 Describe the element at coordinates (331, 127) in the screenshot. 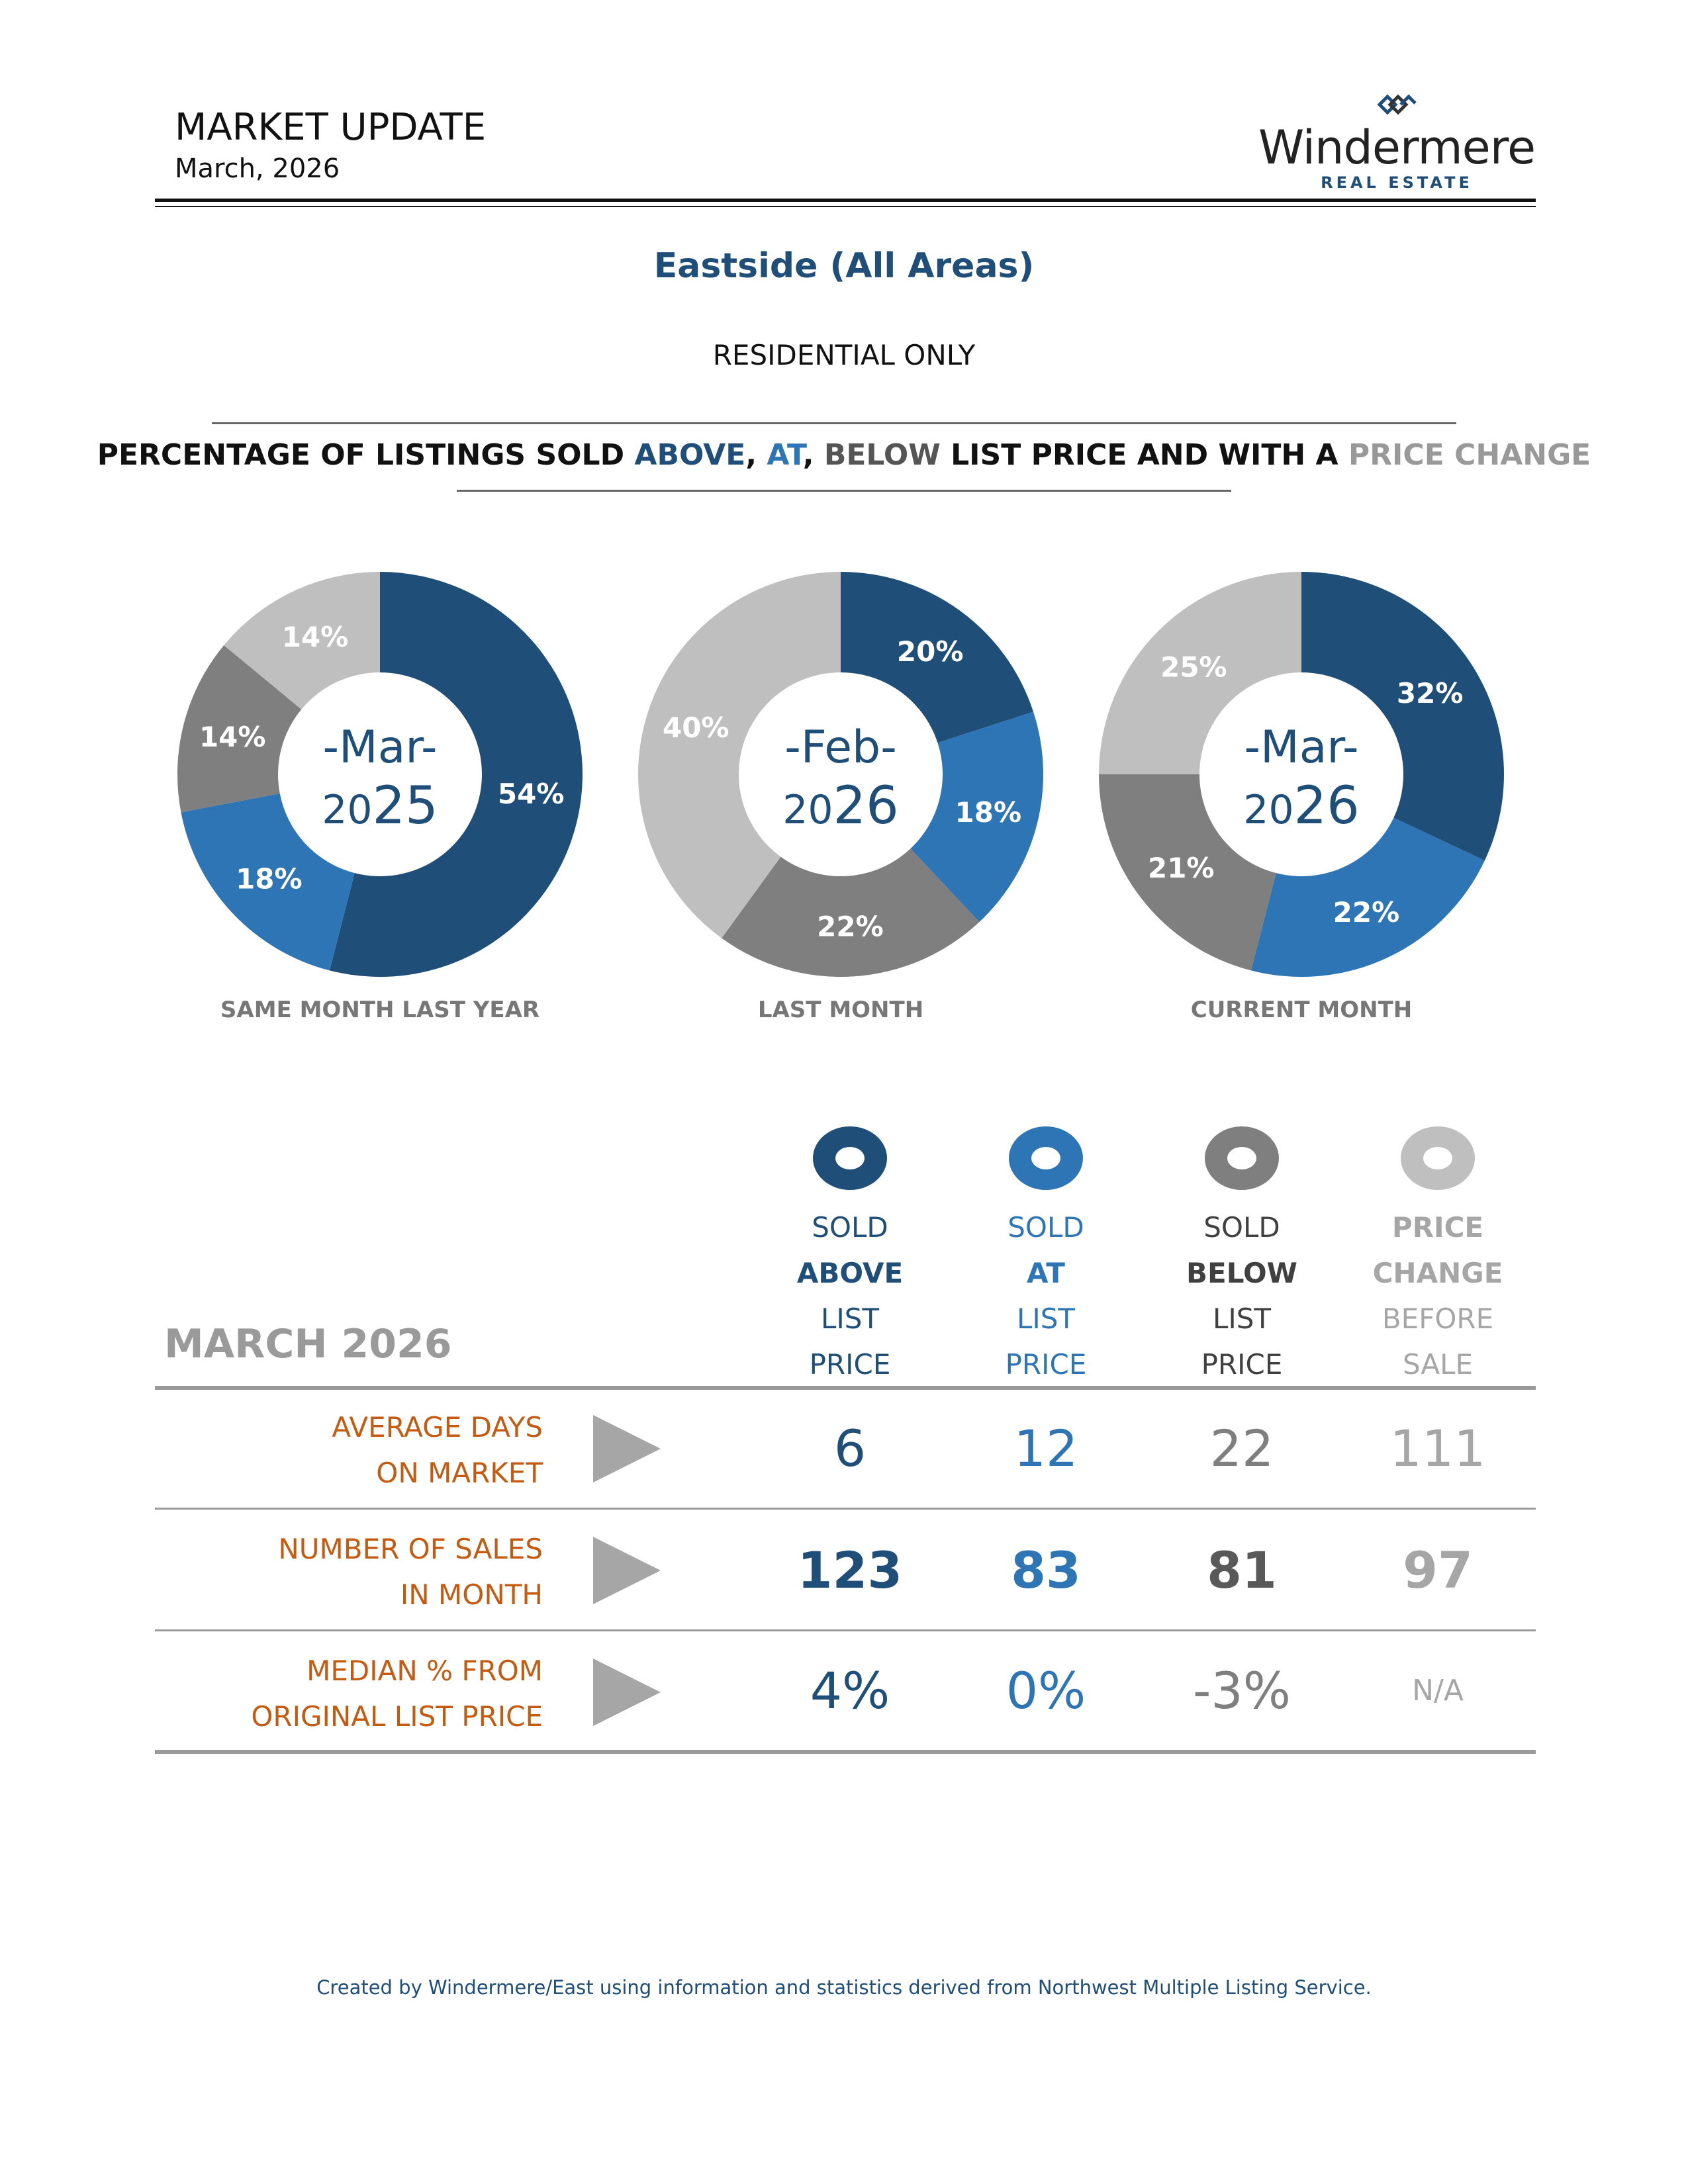

I see `report-title: MARKET UPDATE` at that location.